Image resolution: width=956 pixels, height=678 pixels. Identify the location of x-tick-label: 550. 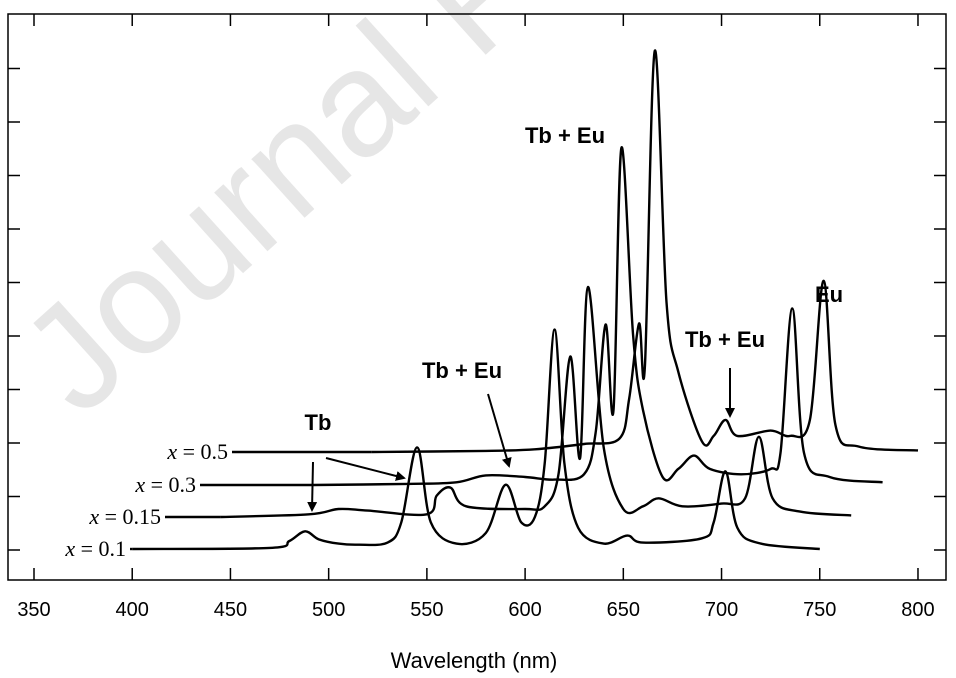
(426, 610).